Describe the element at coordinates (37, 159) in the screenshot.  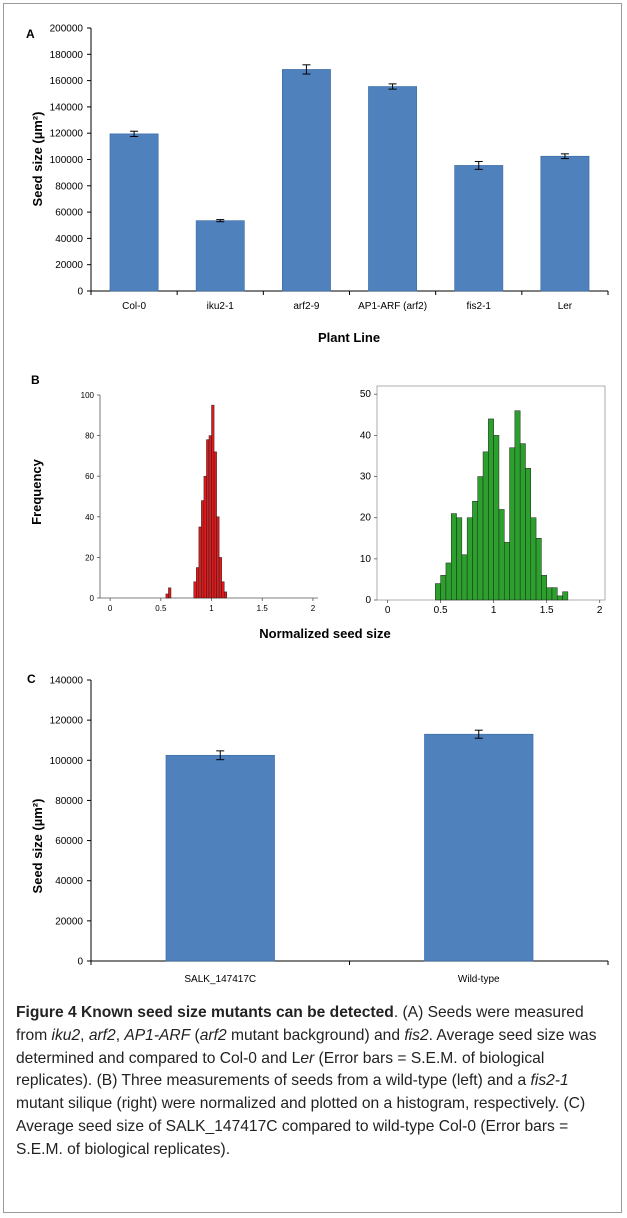
I see `panel-a-y-axis-label: Seed size (µm²)` at that location.